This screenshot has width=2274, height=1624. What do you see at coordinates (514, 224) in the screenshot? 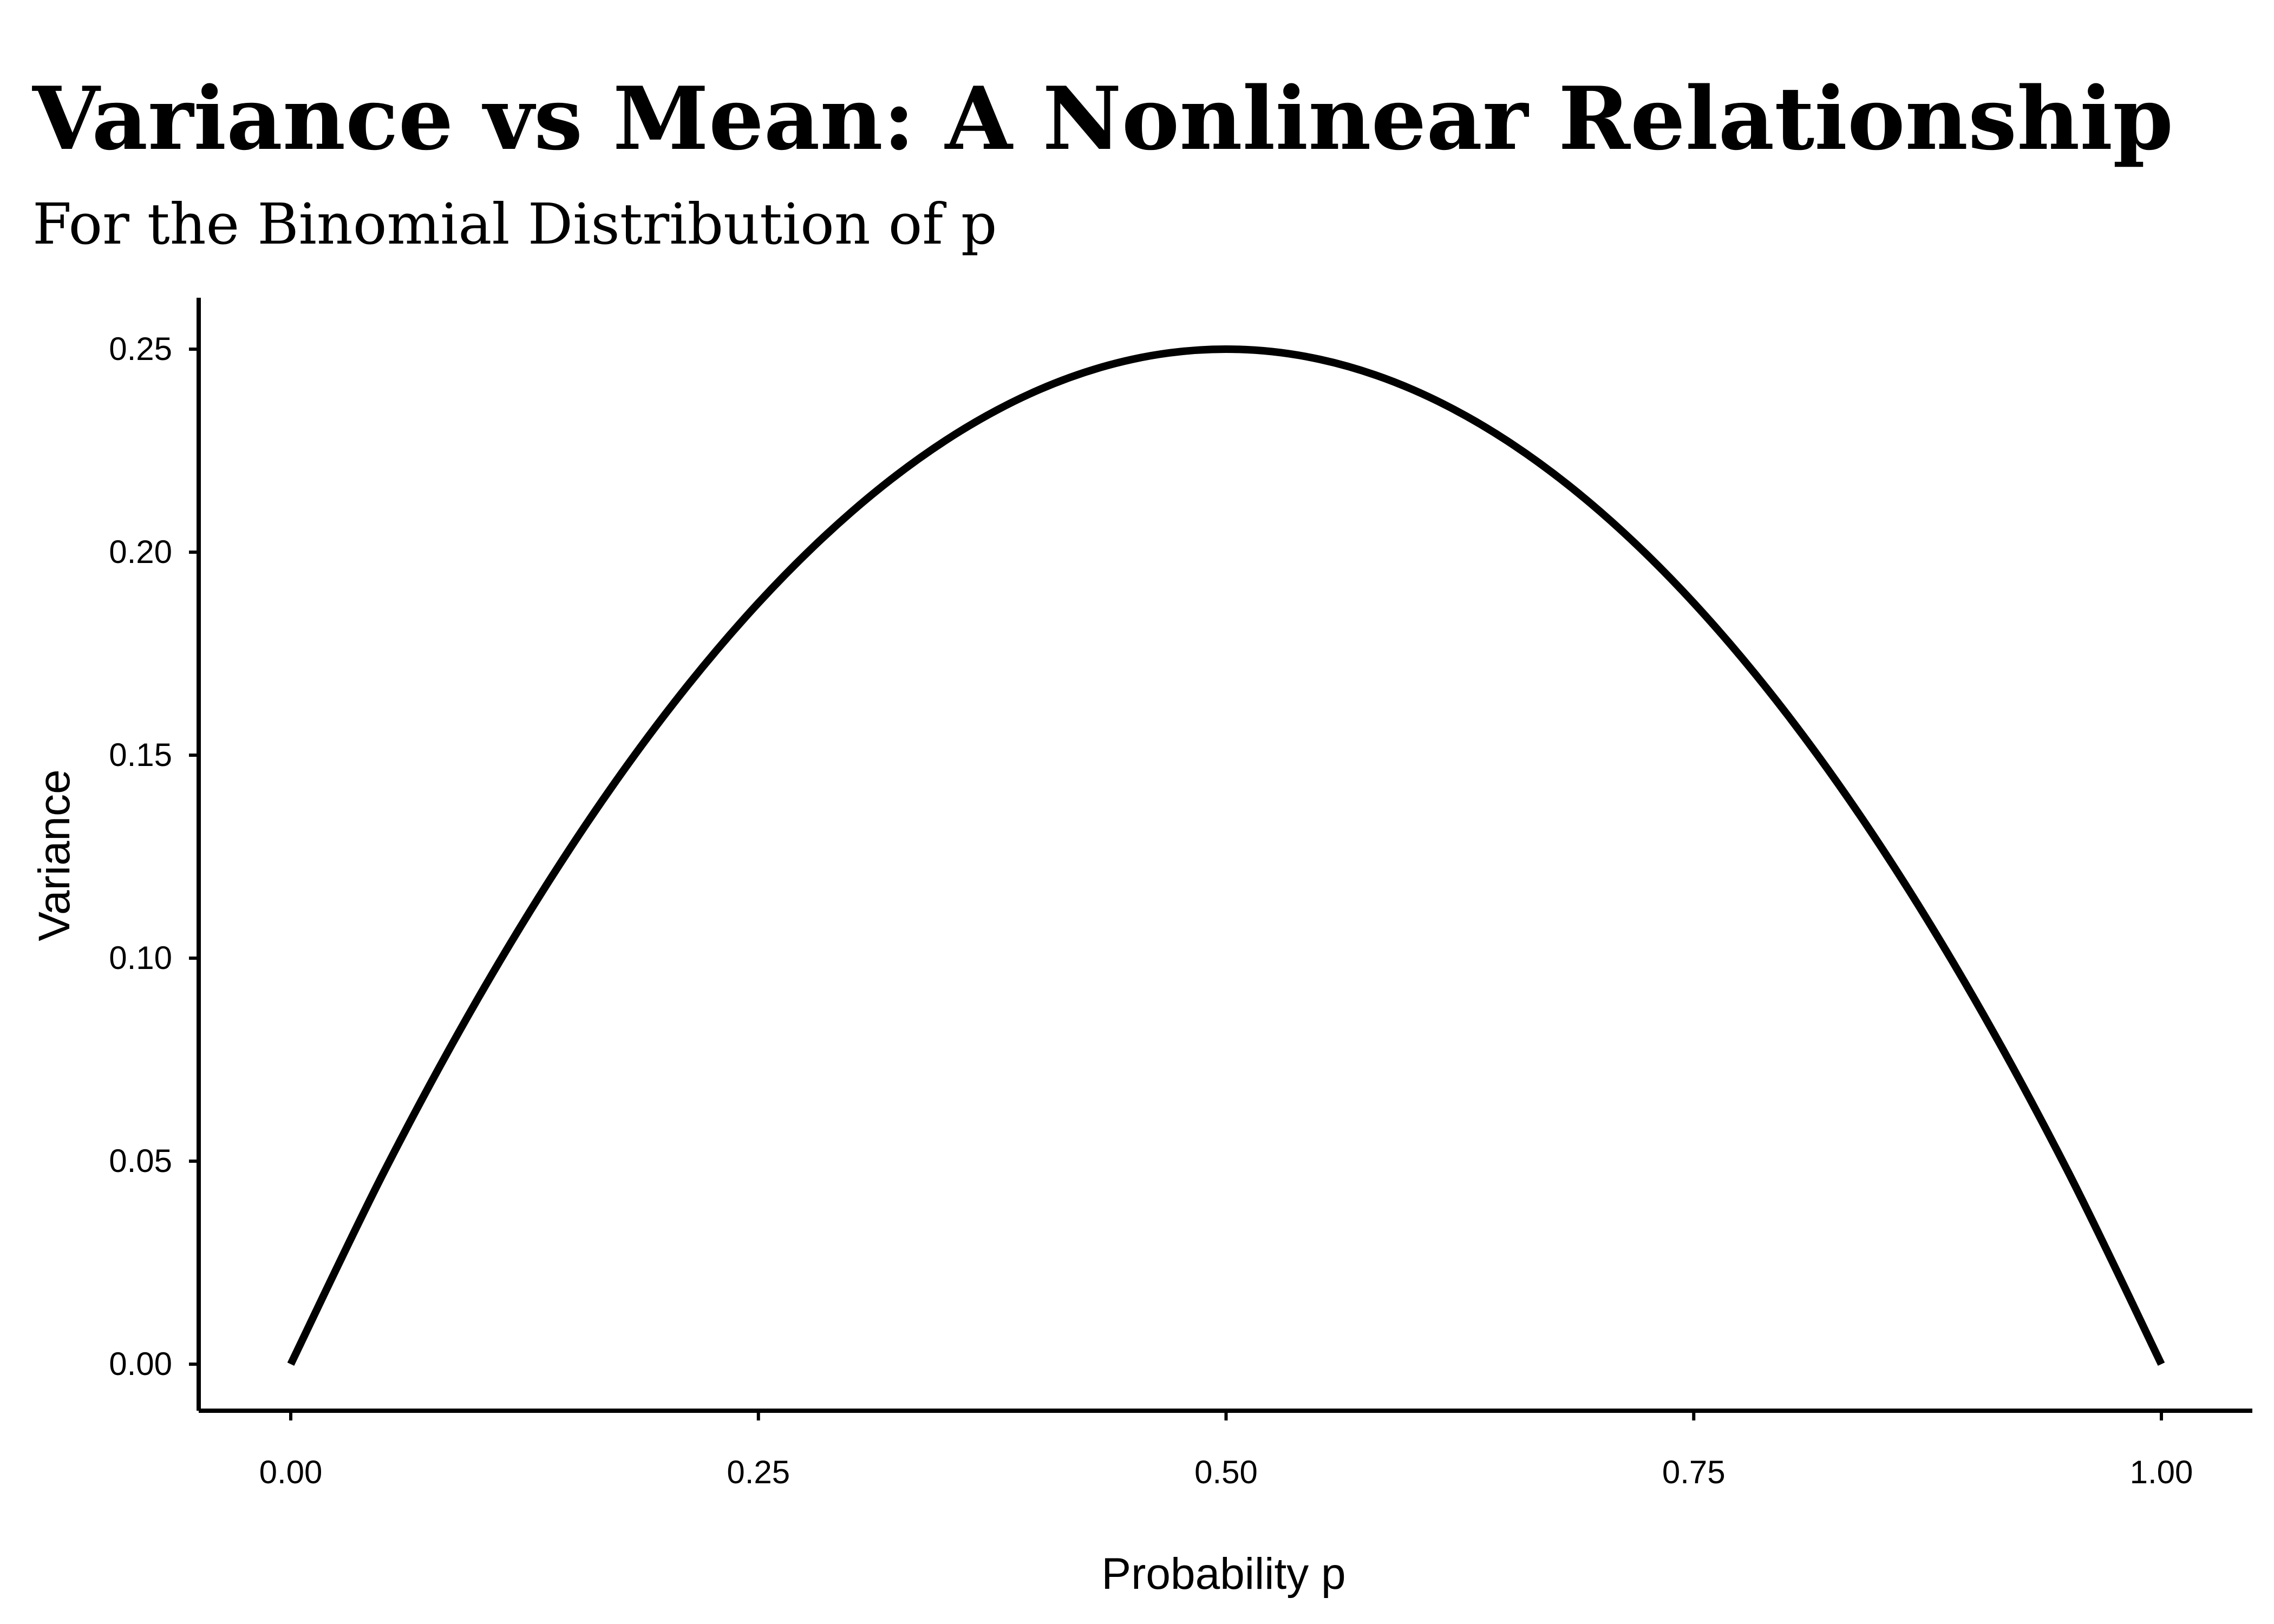
I see `chart-subtitle: For the Binomial Distribution of p` at bounding box center [514, 224].